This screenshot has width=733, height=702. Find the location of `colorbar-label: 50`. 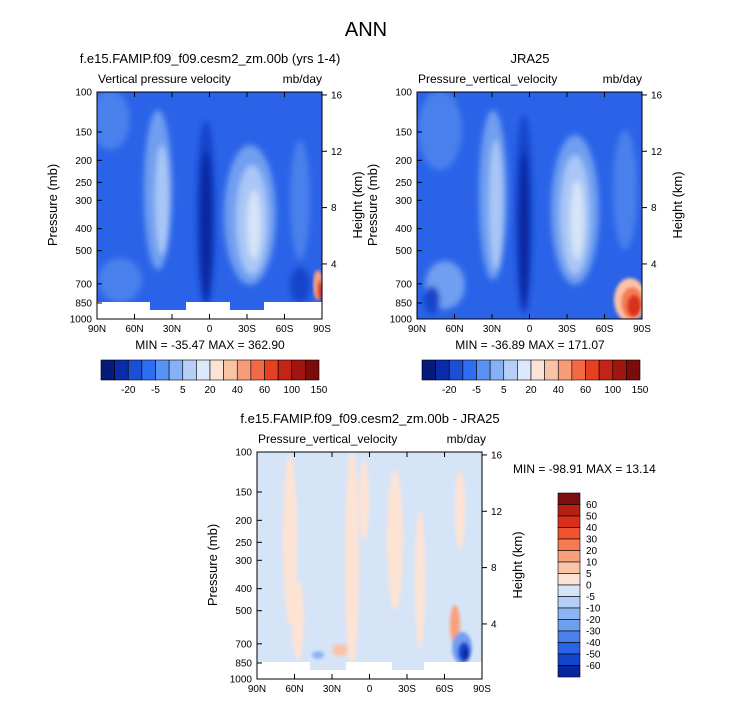

colorbar-label: 50 is located at coordinates (592, 517).